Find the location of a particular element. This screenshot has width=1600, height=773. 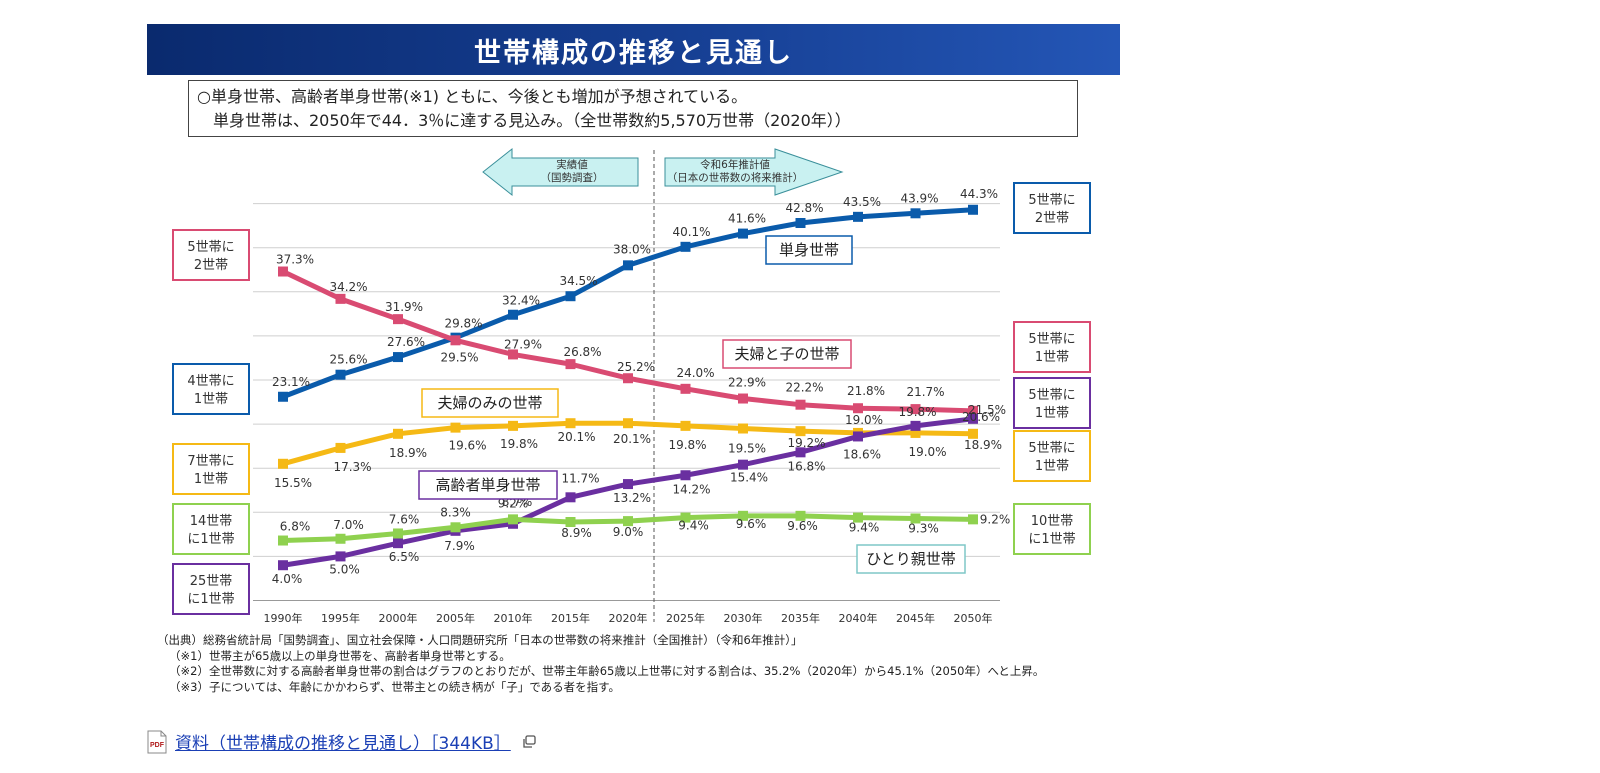

download-row: PDF 資料（世帯構成の推移と見通し）［344KB］ is located at coordinates (342, 741).